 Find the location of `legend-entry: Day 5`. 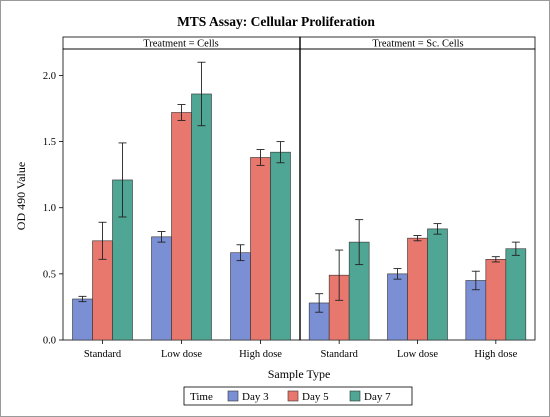

legend-entry: Day 5 is located at coordinates (315, 397).